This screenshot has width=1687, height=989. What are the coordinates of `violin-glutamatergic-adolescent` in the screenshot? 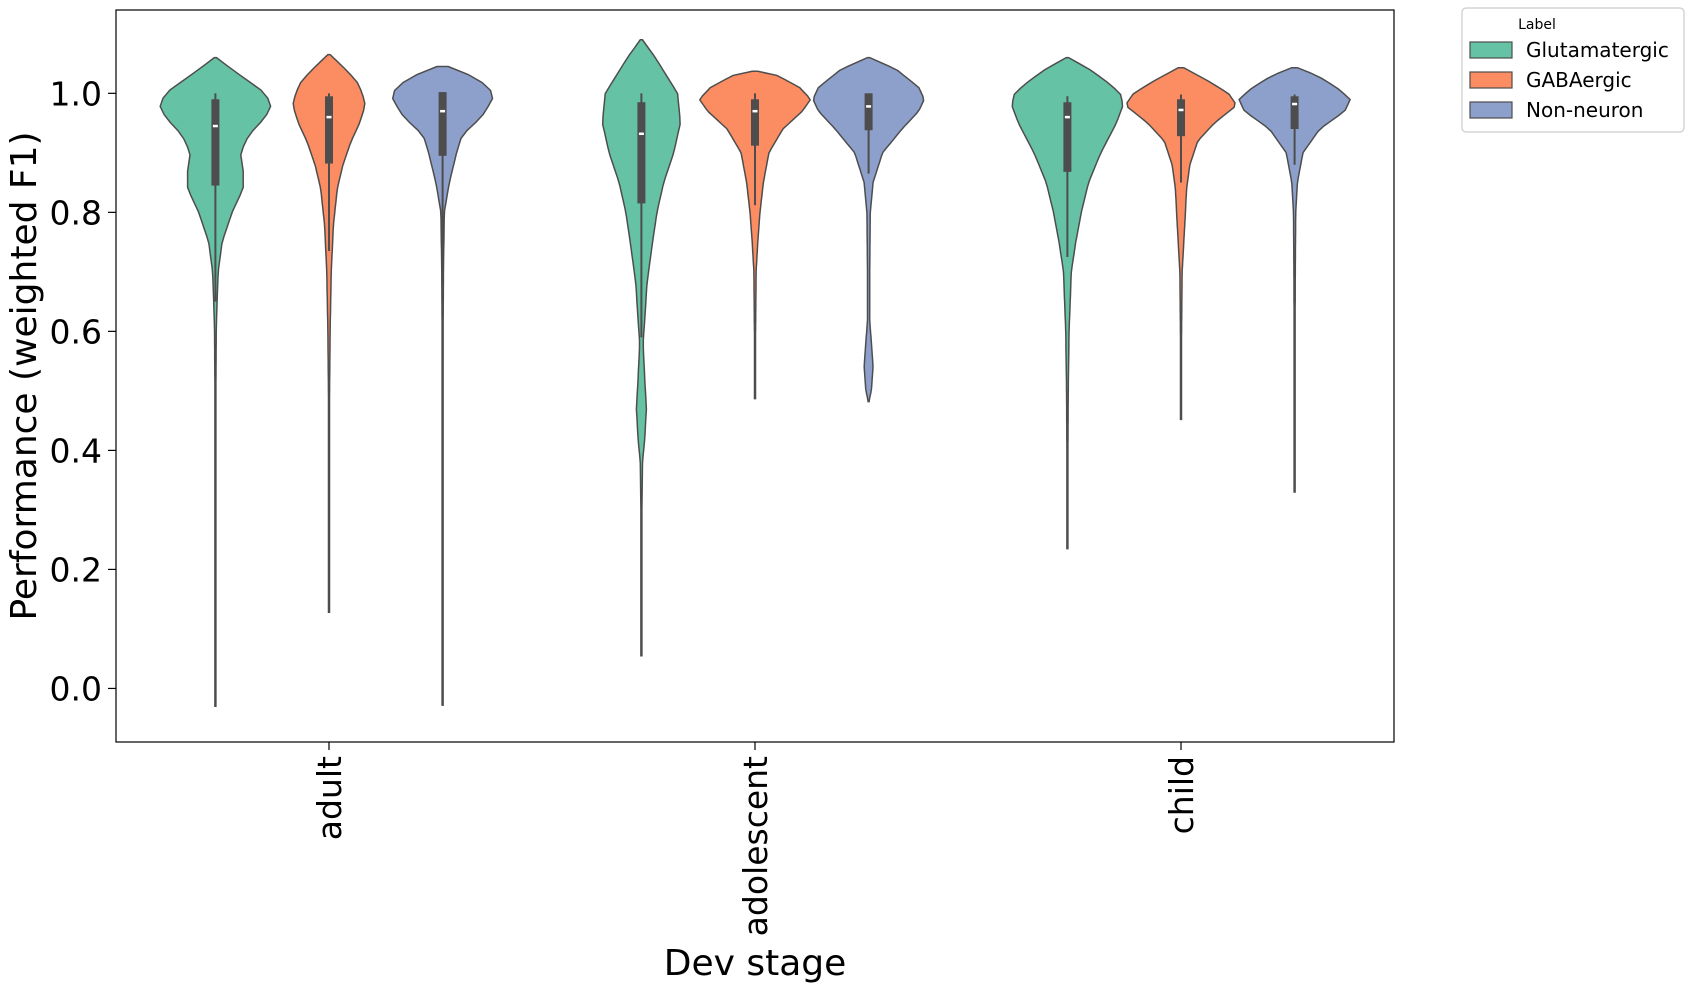 It's located at (641, 348).